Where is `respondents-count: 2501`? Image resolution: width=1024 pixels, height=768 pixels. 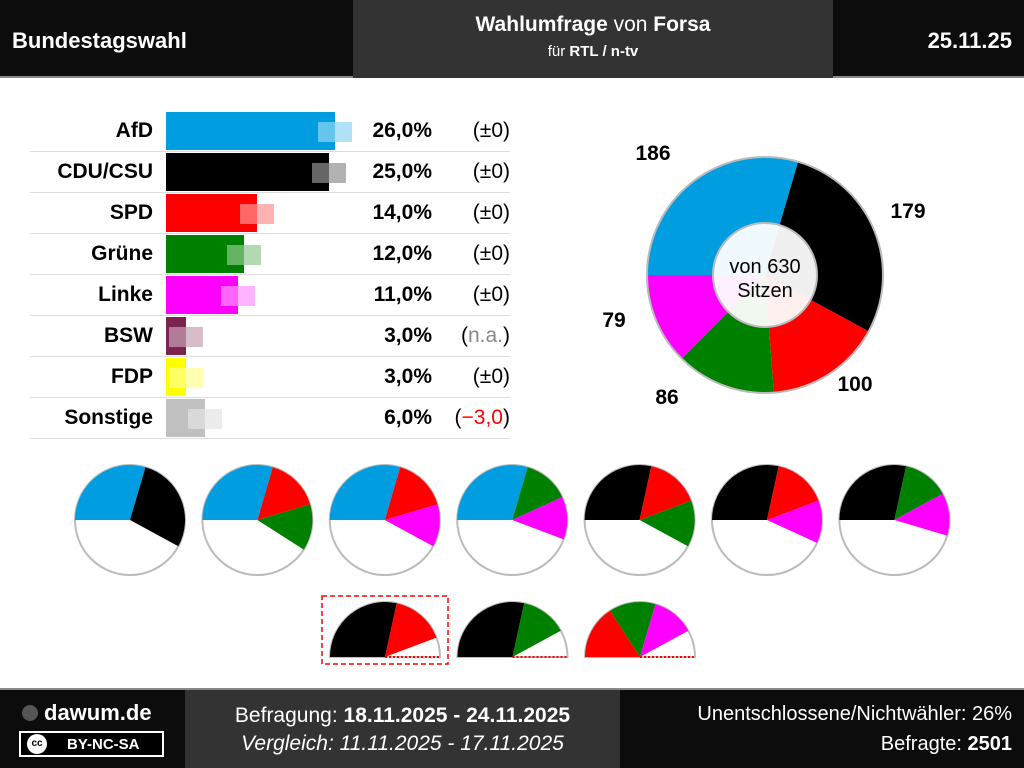 respondents-count: 2501 is located at coordinates (990, 744).